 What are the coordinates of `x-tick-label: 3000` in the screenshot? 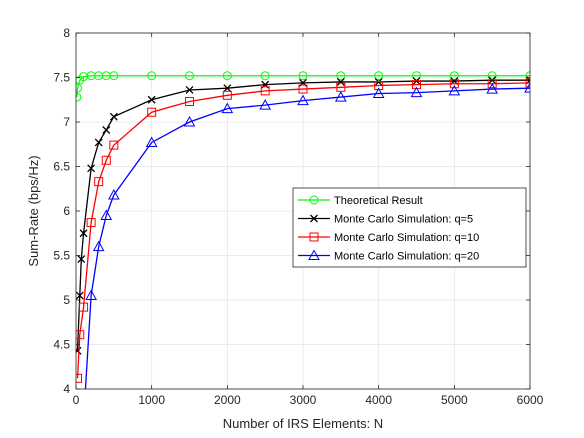 It's located at (303, 400).